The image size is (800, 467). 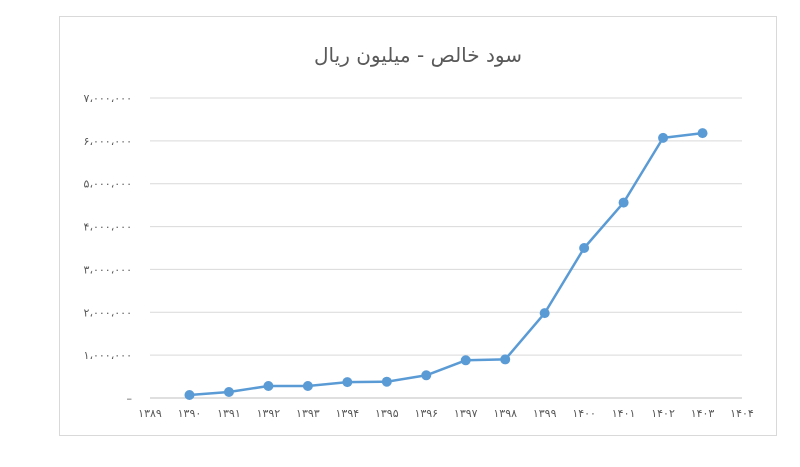 I want to click on x-tick-label: ۱۴۰۰, so click(x=584, y=413).